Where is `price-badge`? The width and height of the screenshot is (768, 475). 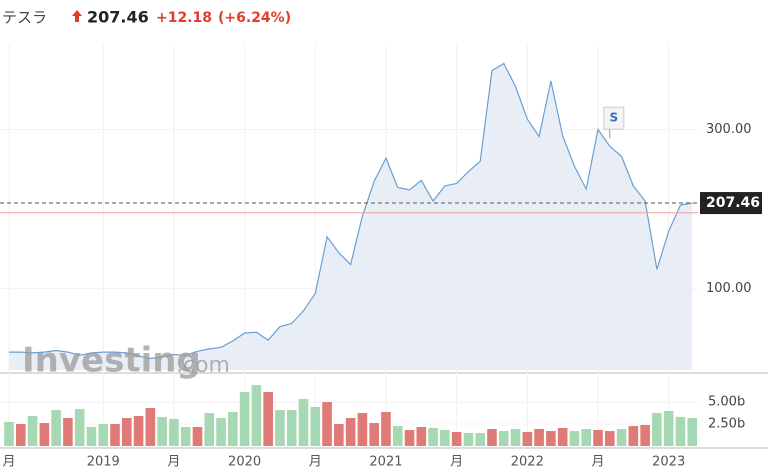
price-badge is located at coordinates (731, 203).